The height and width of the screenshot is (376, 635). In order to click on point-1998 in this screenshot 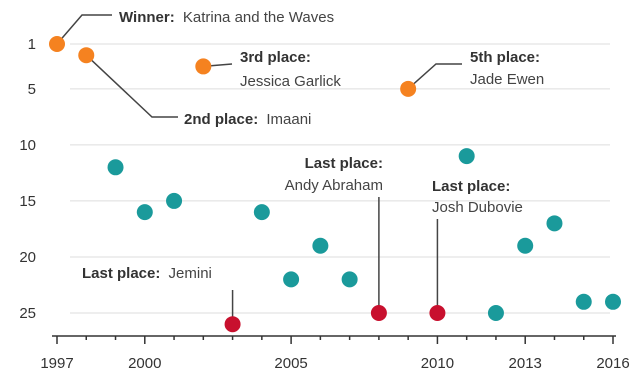, I will do `click(86, 55)`.